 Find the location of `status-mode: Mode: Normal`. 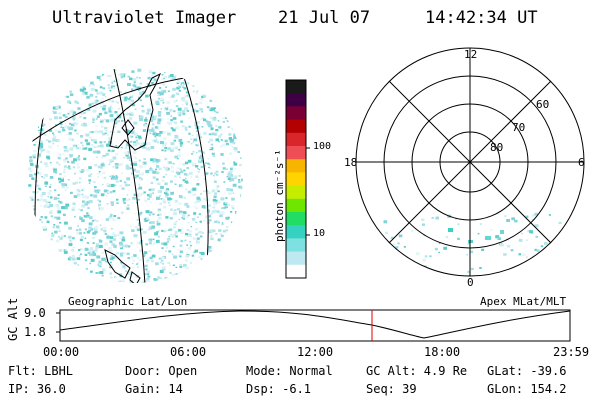

status-mode: Mode: Normal is located at coordinates (289, 371).